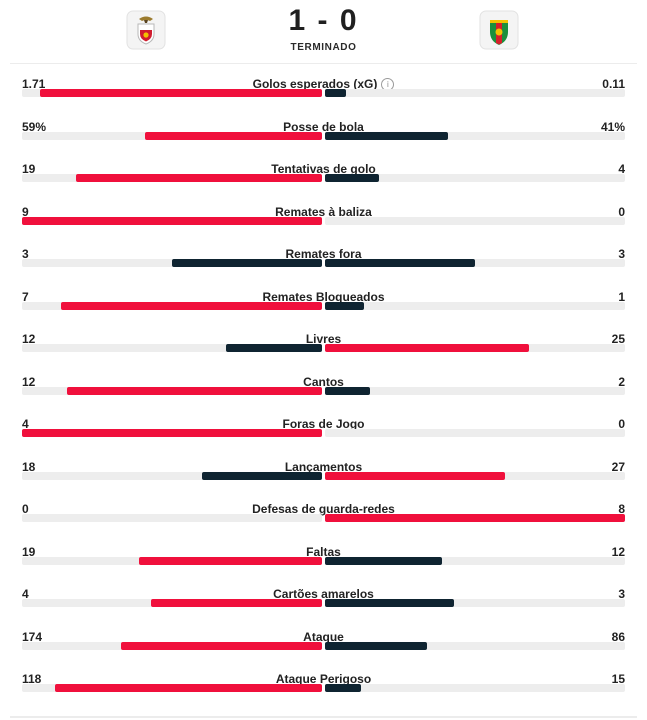  I want to click on stat-label: Posse de bola, so click(323, 127).